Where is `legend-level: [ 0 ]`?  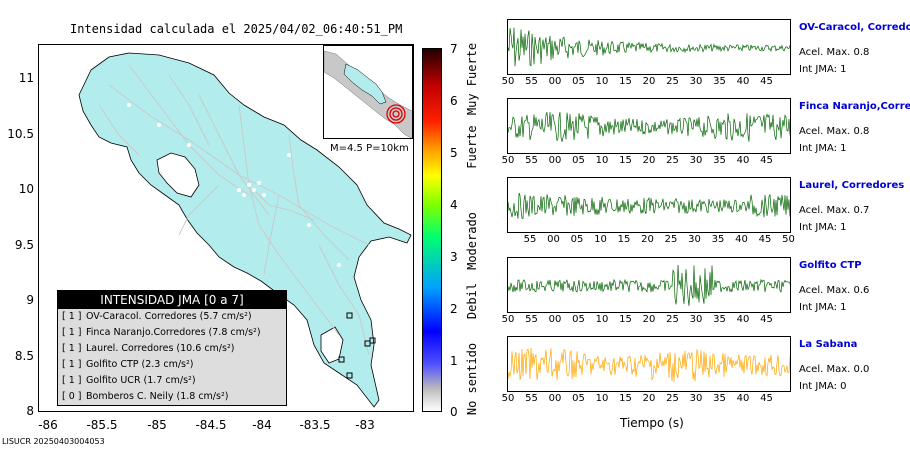
legend-level: [ 0 ] is located at coordinates (72, 396).